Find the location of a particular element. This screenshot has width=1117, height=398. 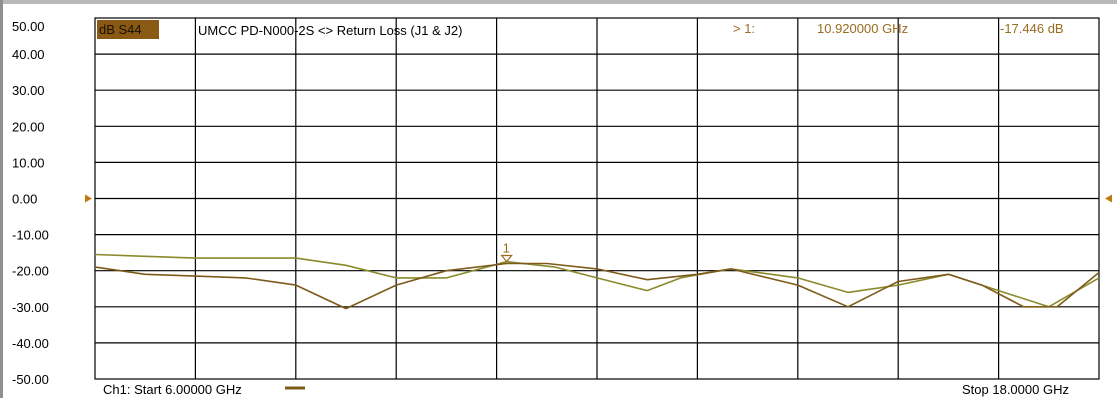

y-tick-label: 30.00 is located at coordinates (28, 90).